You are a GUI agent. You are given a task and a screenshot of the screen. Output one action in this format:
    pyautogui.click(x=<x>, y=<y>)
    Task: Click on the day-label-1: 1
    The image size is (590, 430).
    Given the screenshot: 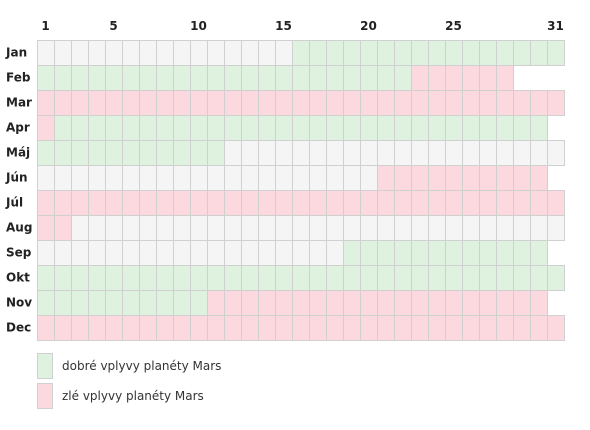 What is the action you would take?
    pyautogui.click(x=45, y=26)
    